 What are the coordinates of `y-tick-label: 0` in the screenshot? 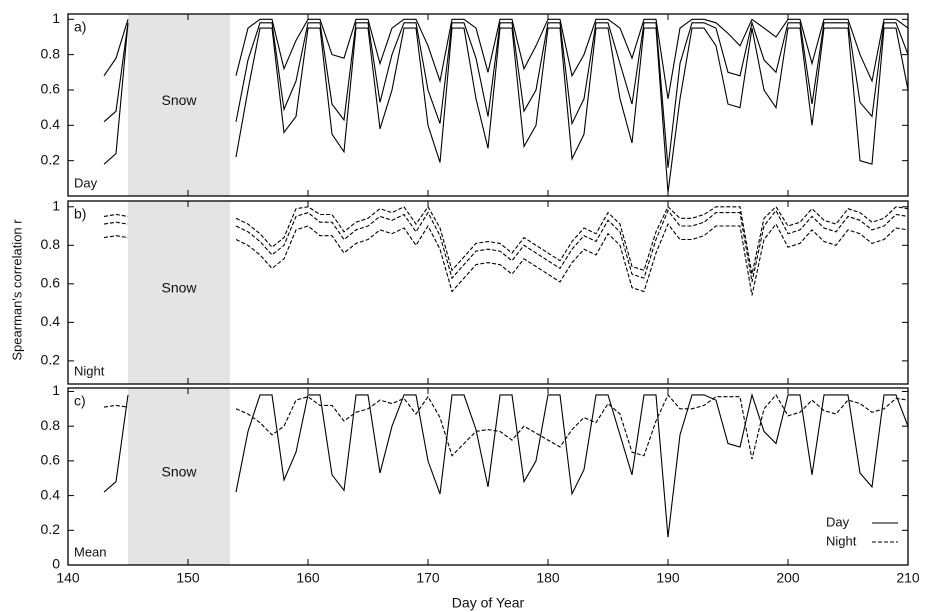 It's located at (56, 564).